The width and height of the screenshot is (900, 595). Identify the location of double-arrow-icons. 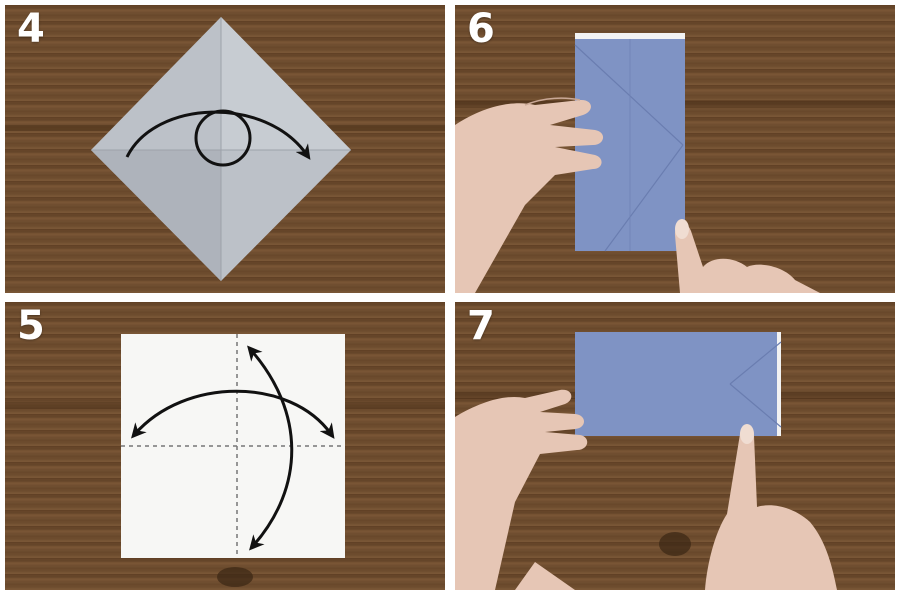
(233, 448).